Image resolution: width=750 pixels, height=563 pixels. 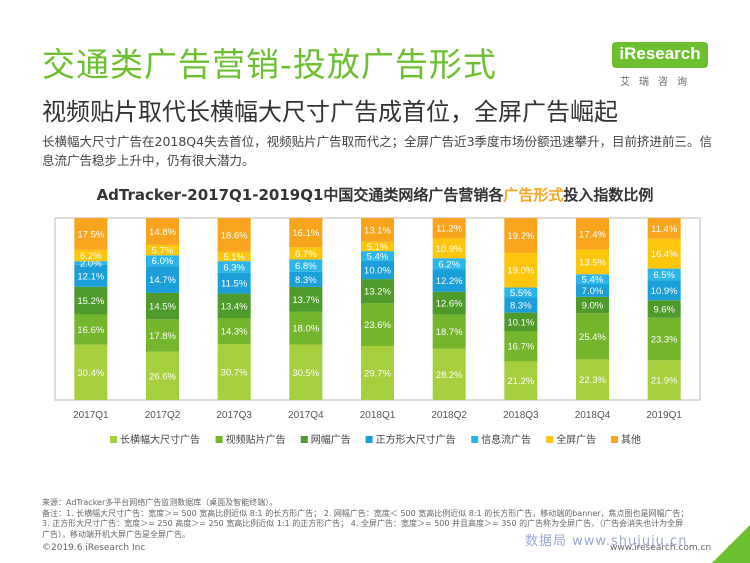 What do you see at coordinates (163, 415) in the screenshot?
I see `x-tick-label: 2017Q2` at bounding box center [163, 415].